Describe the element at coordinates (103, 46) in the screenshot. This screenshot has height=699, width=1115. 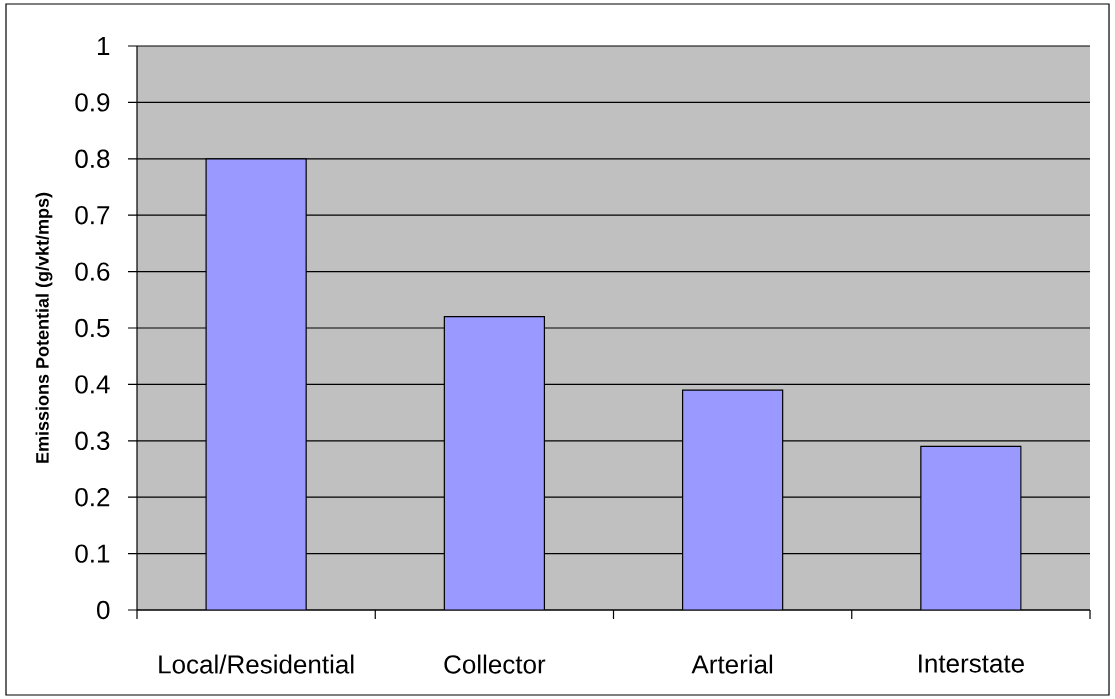
I see `y-tick-label: 1` at that location.